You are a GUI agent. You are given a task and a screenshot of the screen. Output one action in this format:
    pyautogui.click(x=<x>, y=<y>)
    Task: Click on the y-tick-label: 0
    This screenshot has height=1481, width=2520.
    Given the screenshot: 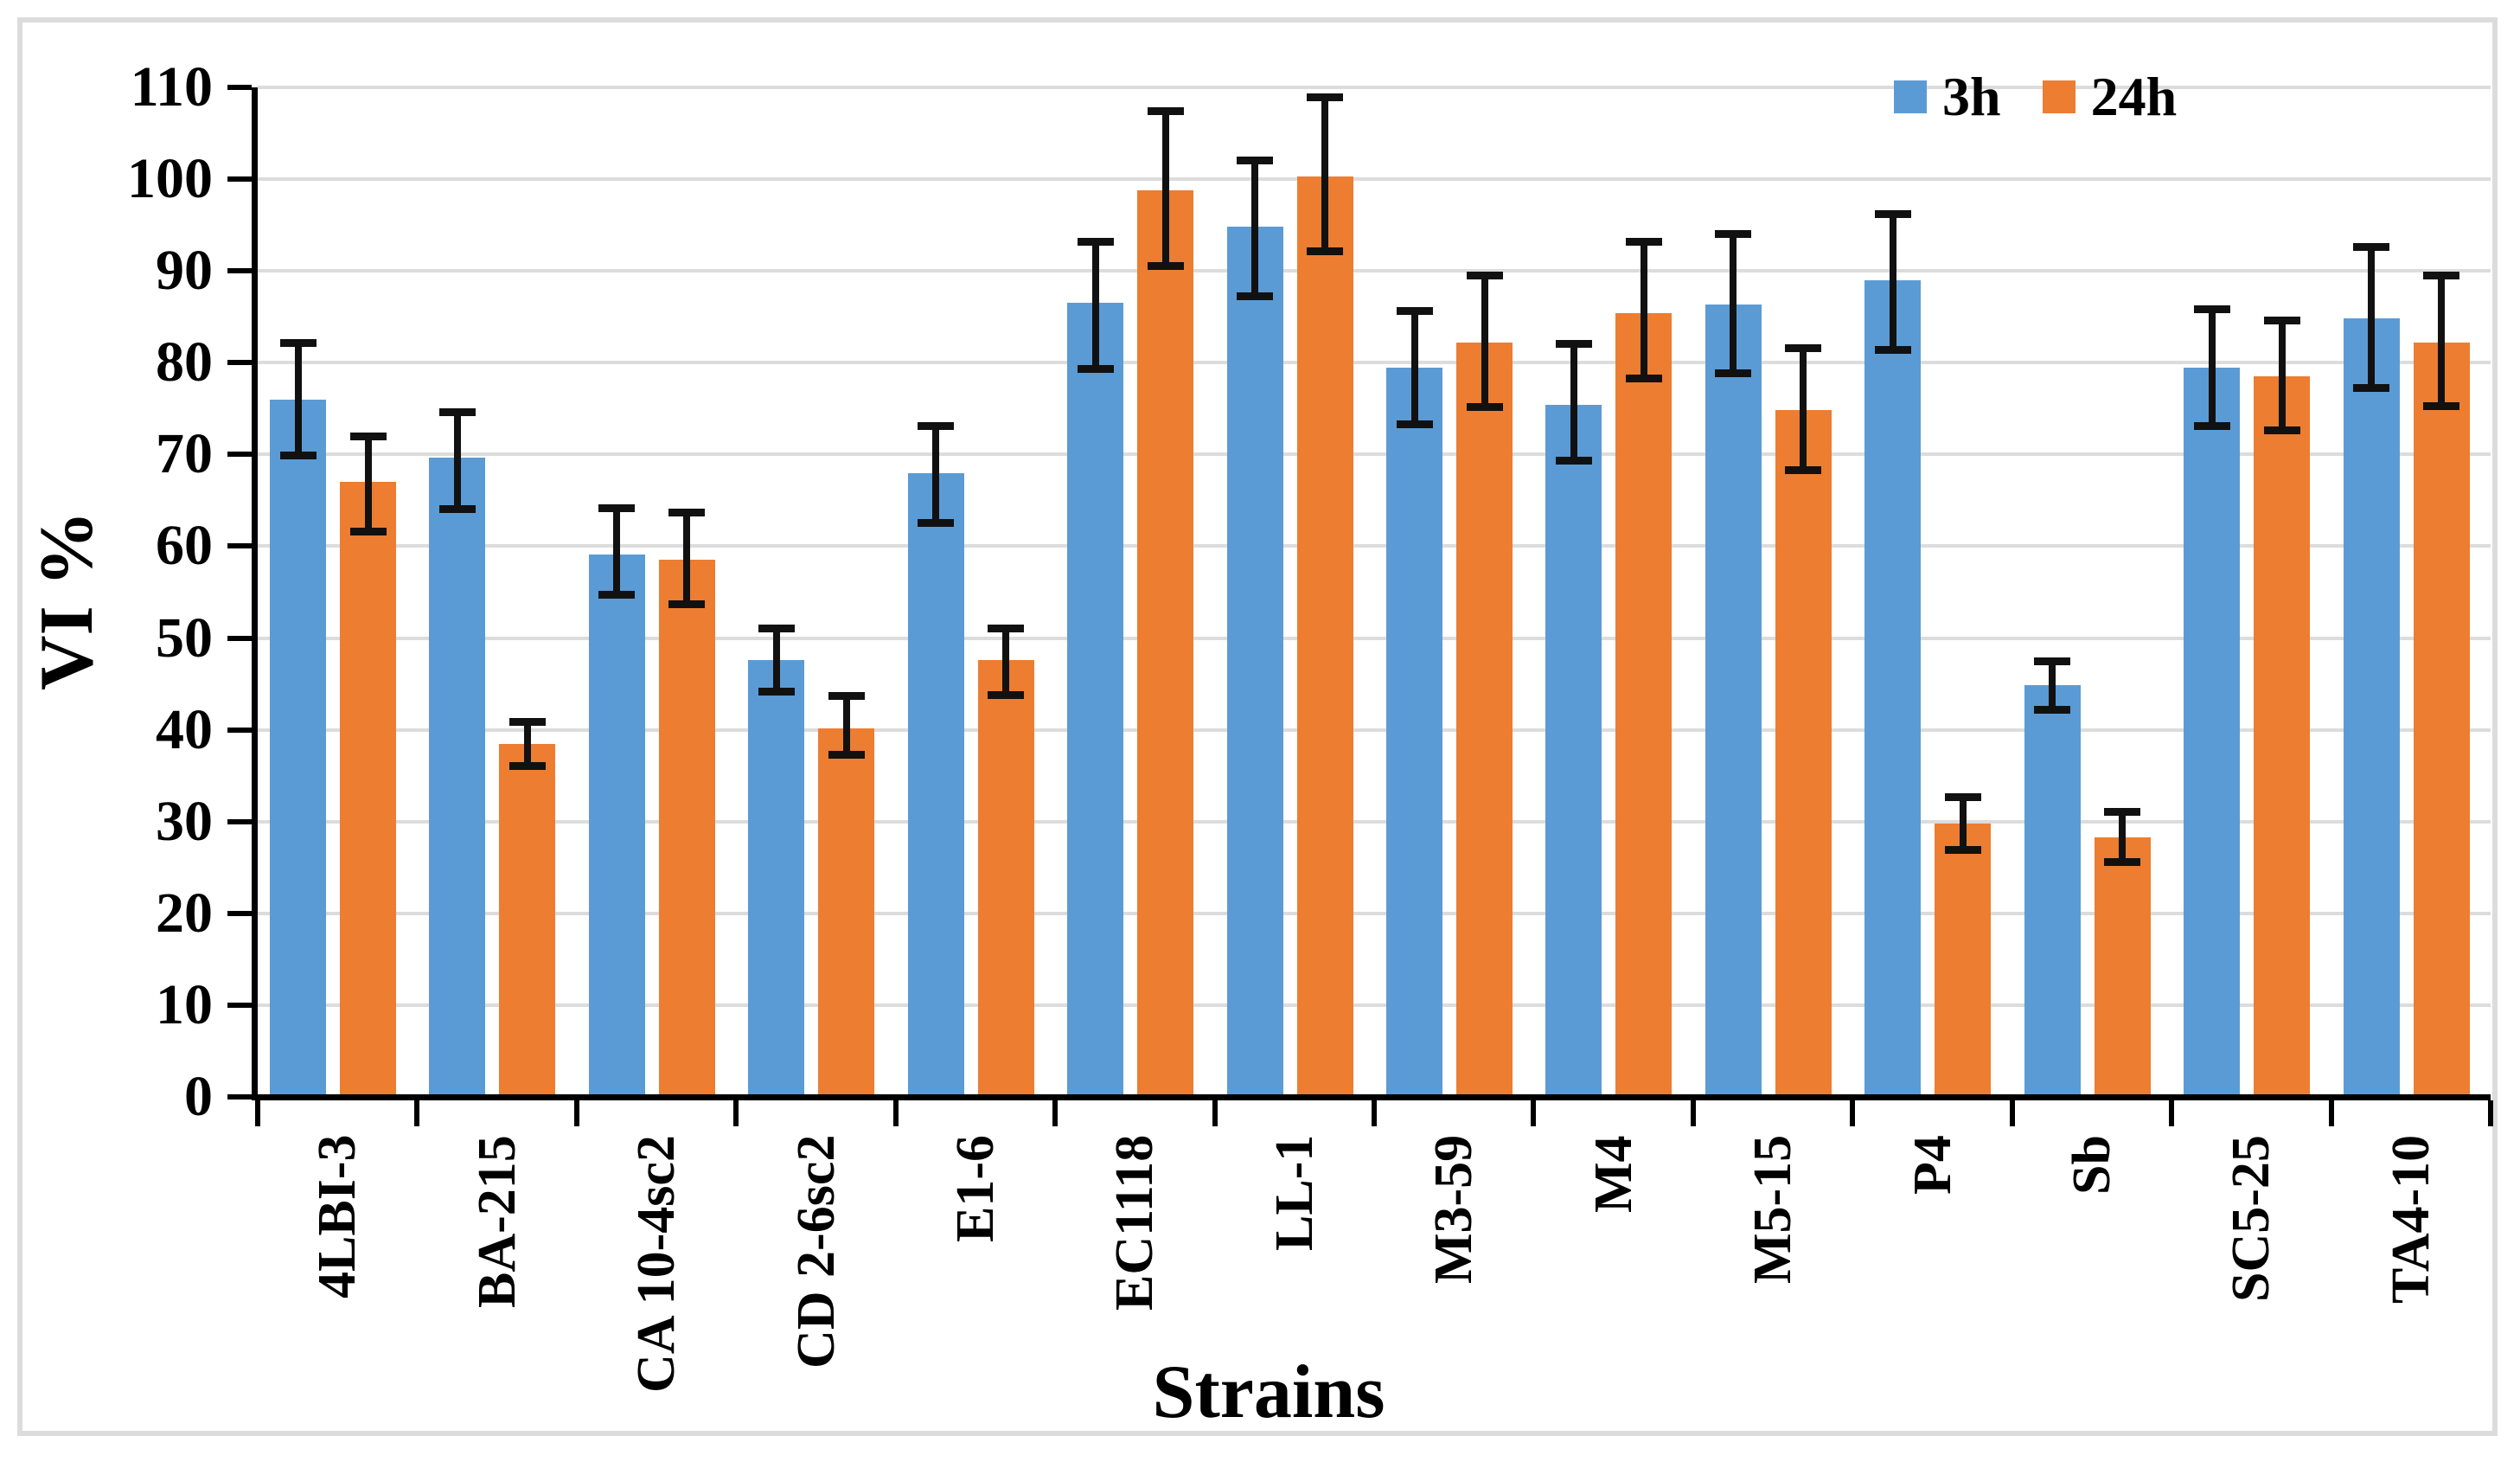 What is the action you would take?
    pyautogui.click(x=199, y=1096)
    